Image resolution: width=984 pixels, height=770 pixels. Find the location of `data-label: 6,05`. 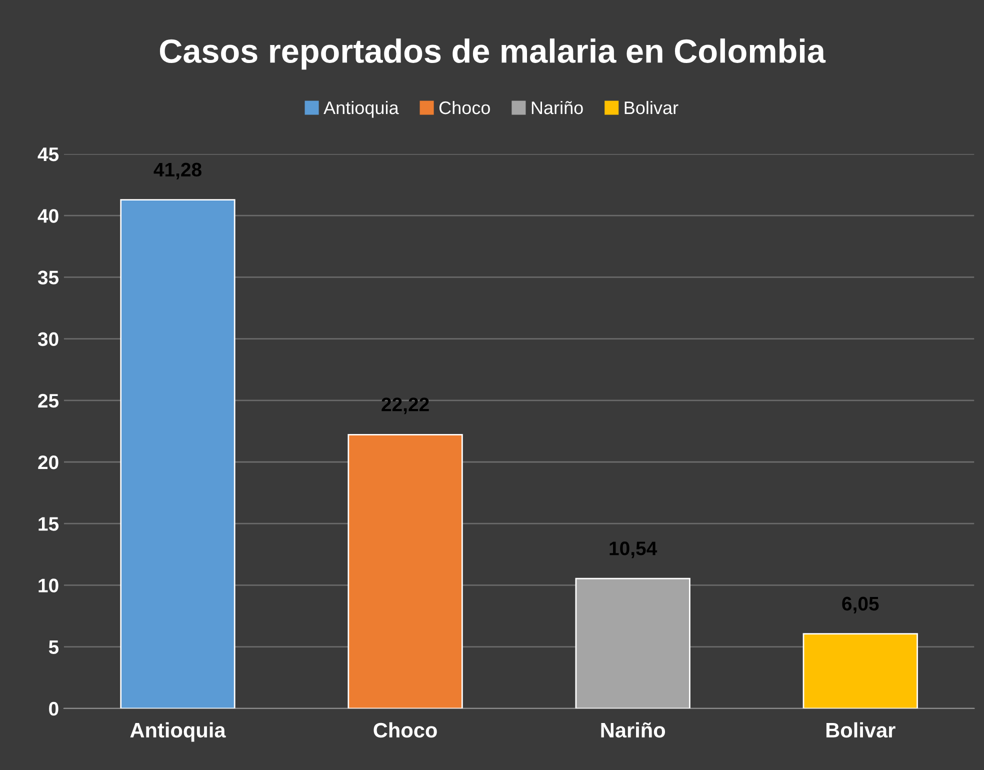

data-label: 6,05 is located at coordinates (860, 605).